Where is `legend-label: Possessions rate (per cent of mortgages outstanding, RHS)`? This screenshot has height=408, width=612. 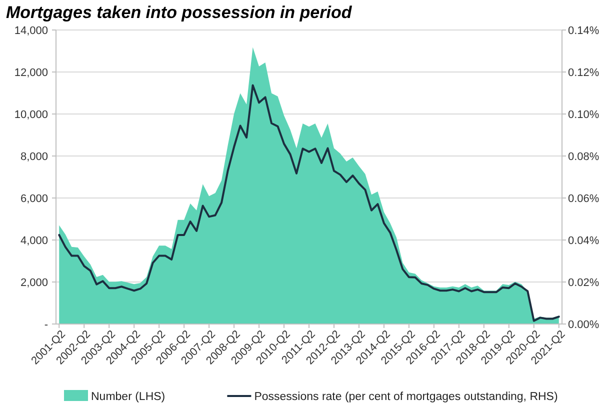
legend-label: Possessions rate (per cent of mortgages outstanding, RHS) is located at coordinates (406, 397).